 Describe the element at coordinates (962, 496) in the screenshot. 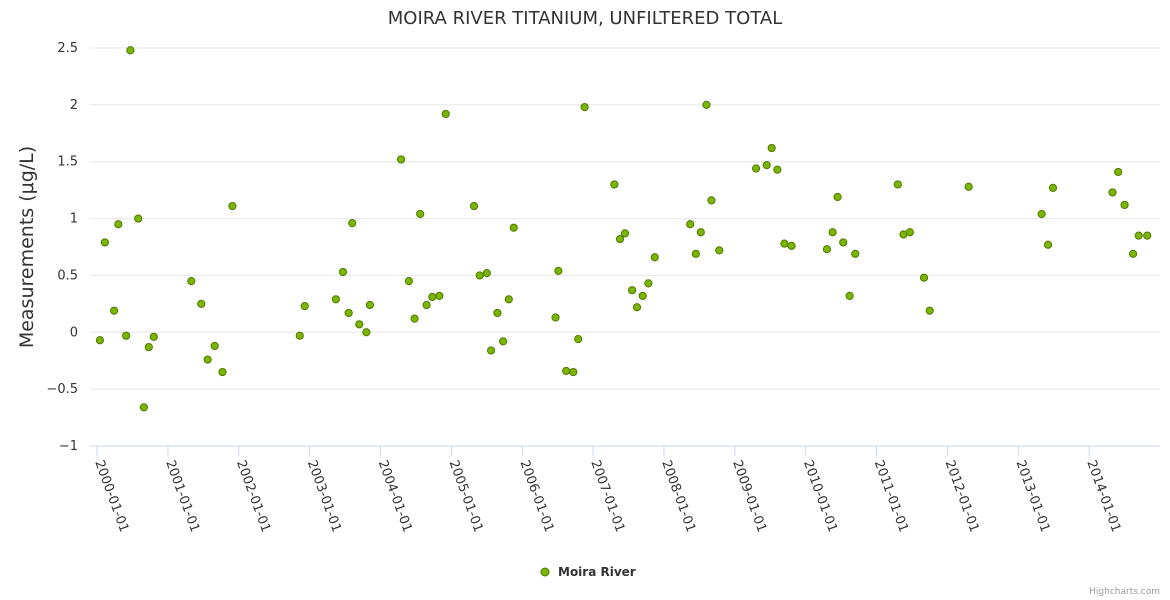

I see `x-tick-label: 2012-01-01` at that location.